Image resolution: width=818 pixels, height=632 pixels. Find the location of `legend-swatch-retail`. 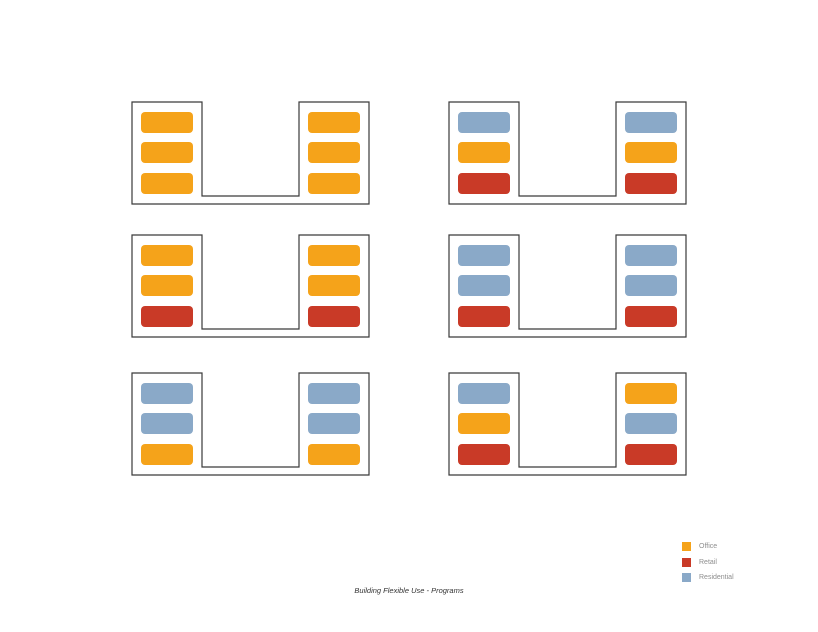

legend-swatch-retail is located at coordinates (686, 562).